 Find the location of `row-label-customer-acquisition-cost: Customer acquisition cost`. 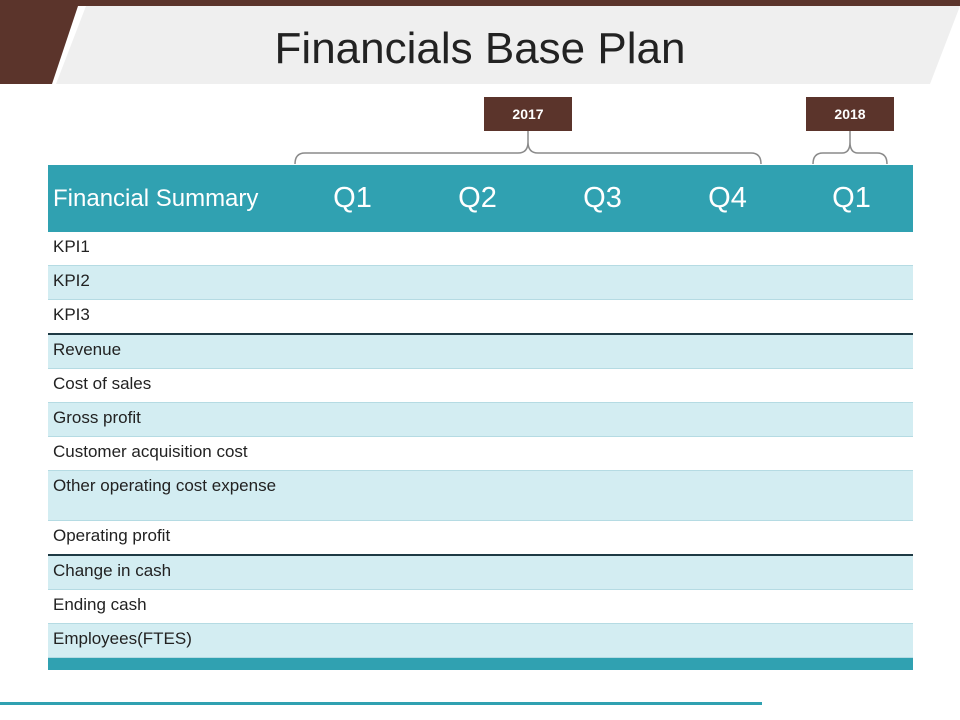

row-label-customer-acquisition-cost: Customer acquisition cost is located at coordinates (169, 453).